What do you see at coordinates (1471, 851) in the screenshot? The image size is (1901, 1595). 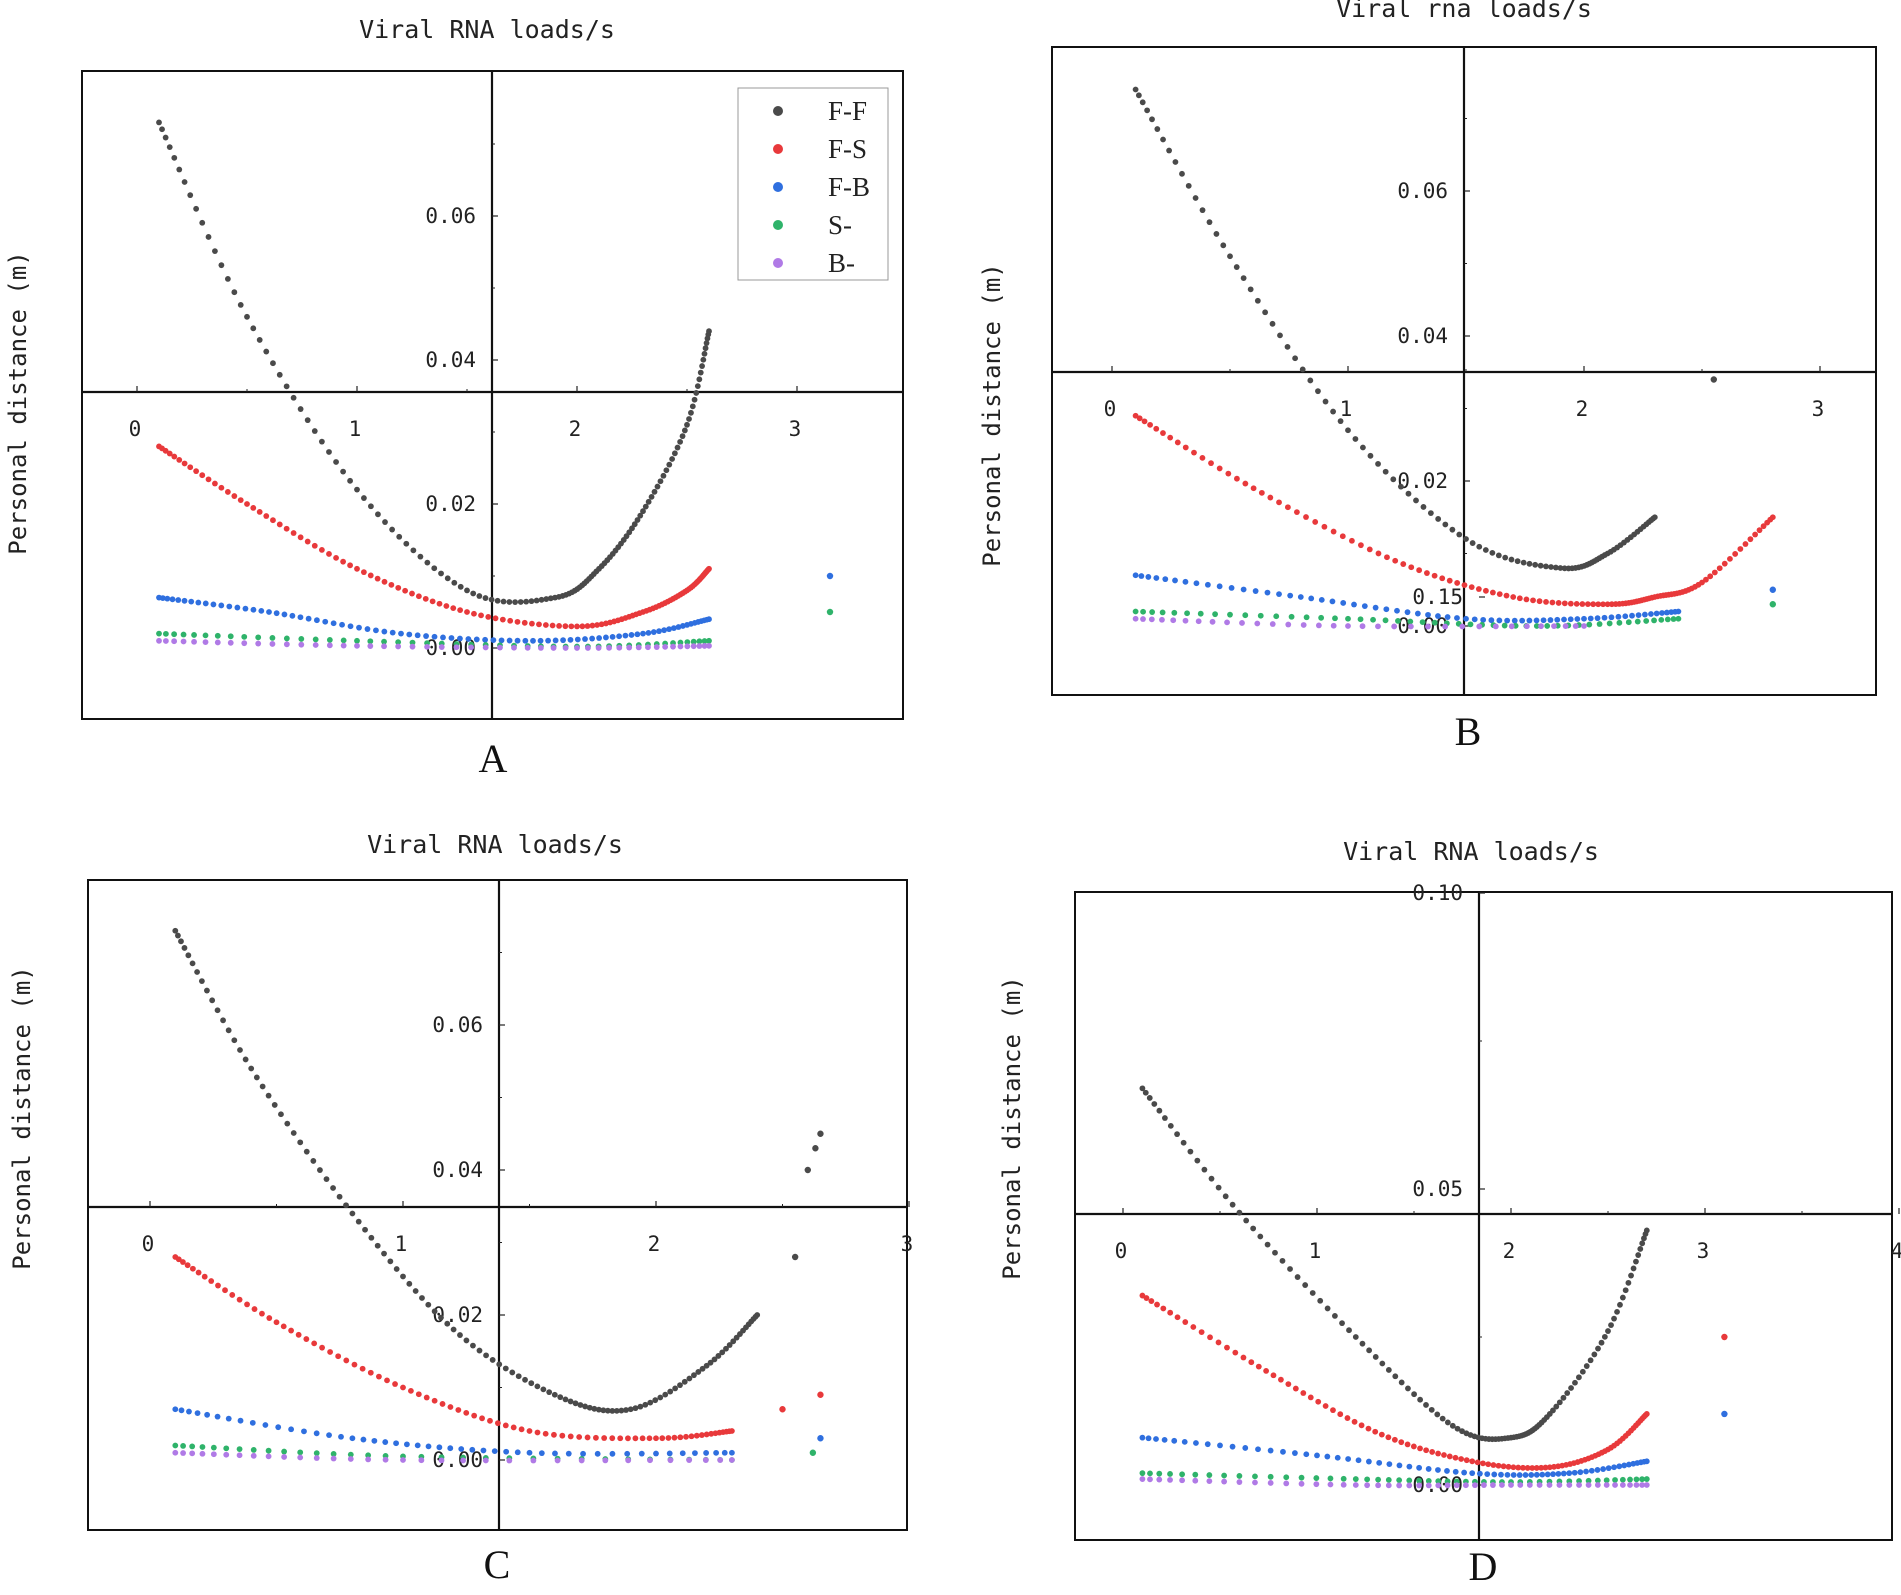 I see `chart-title: Viral RNA loads/s` at bounding box center [1471, 851].